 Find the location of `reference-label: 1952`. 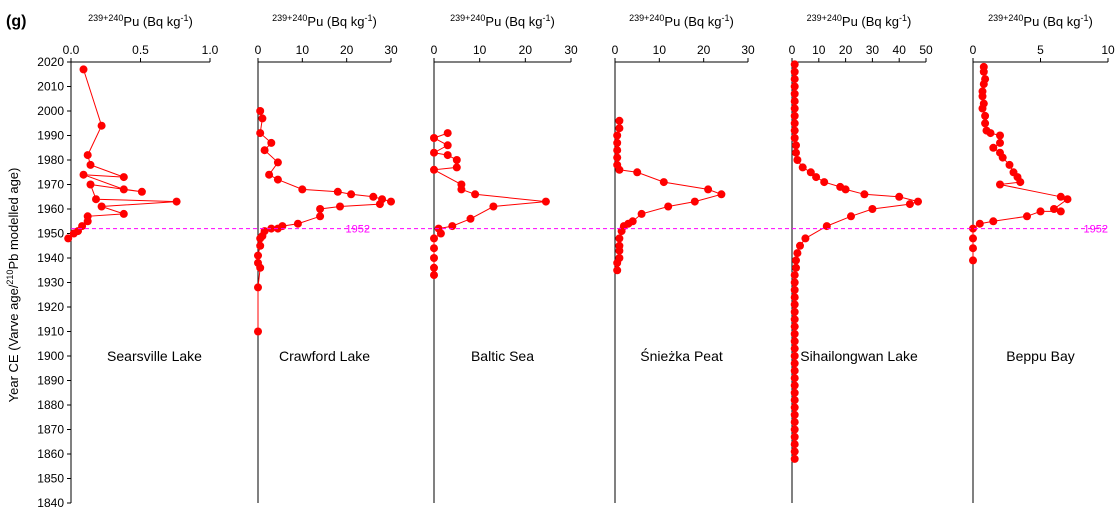

reference-label: 1952 is located at coordinates (358, 230).